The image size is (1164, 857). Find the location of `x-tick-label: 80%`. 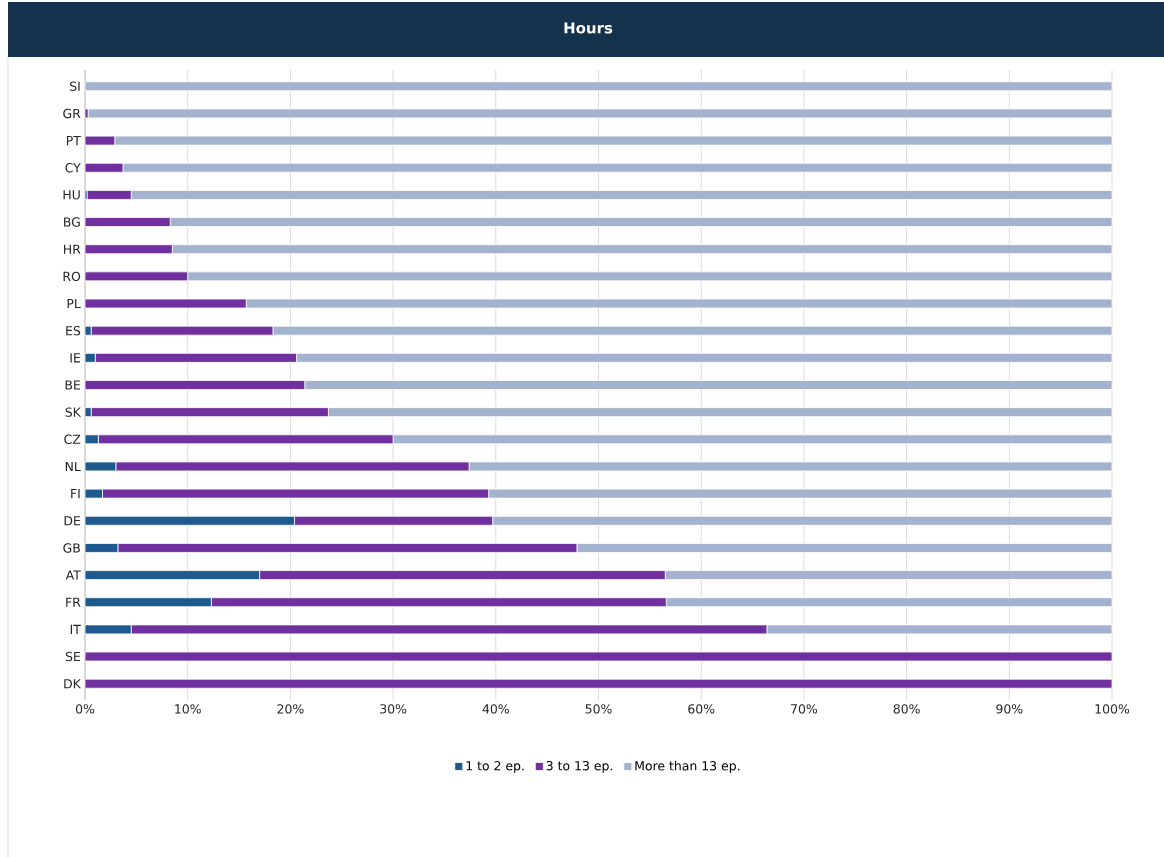

x-tick-label: 80% is located at coordinates (906, 709).